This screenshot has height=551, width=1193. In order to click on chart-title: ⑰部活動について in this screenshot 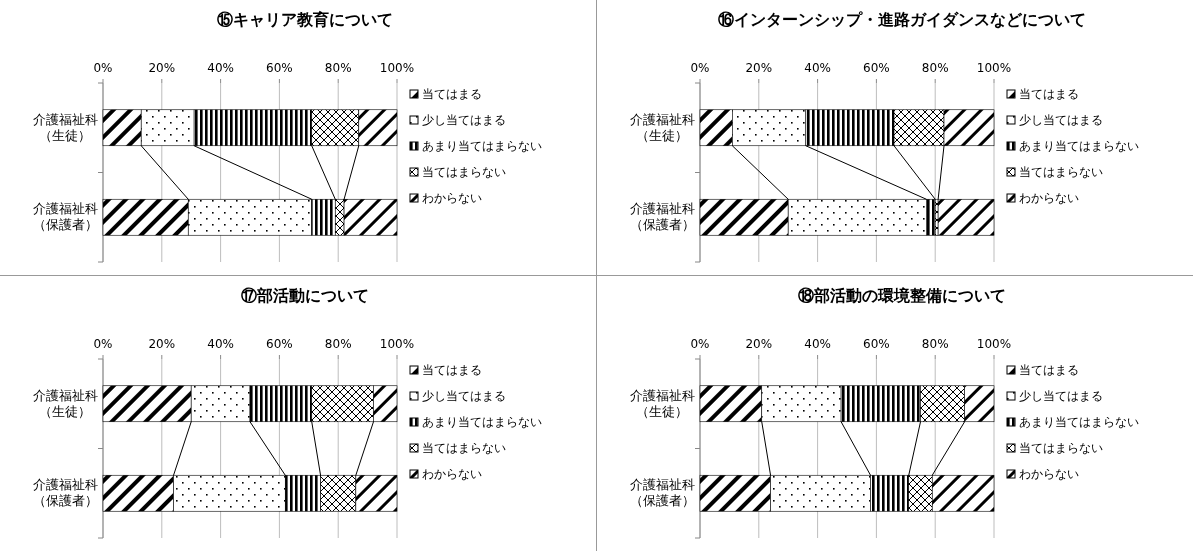, I will do `click(305, 295)`.